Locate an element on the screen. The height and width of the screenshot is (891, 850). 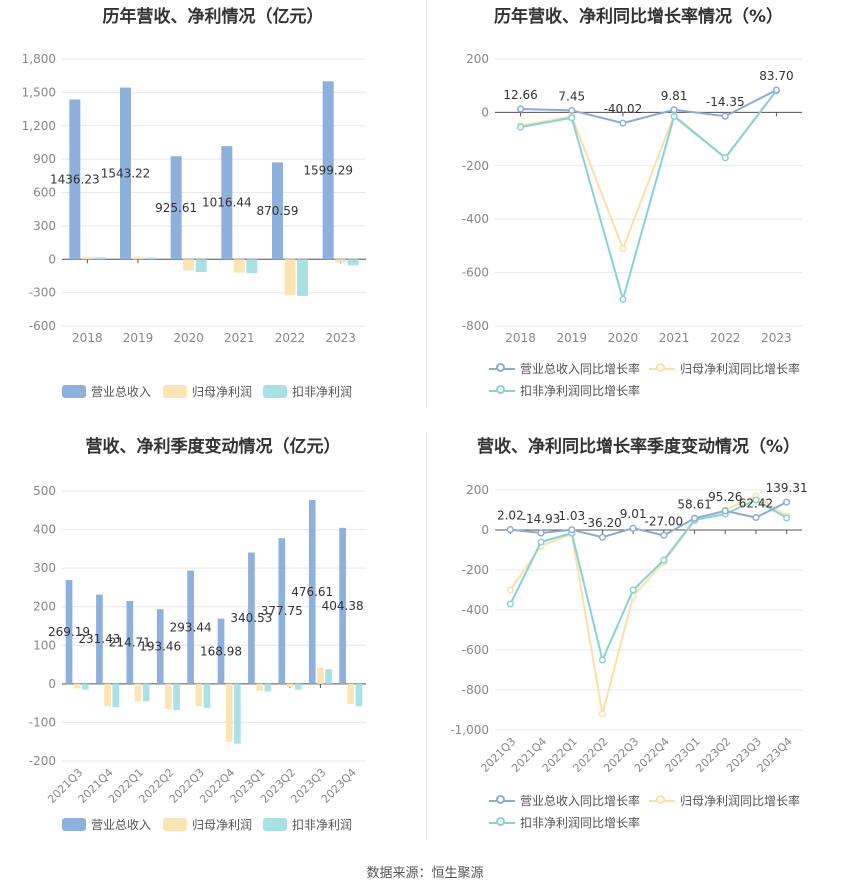
y-tick-label: -200 is located at coordinates (475, 570).